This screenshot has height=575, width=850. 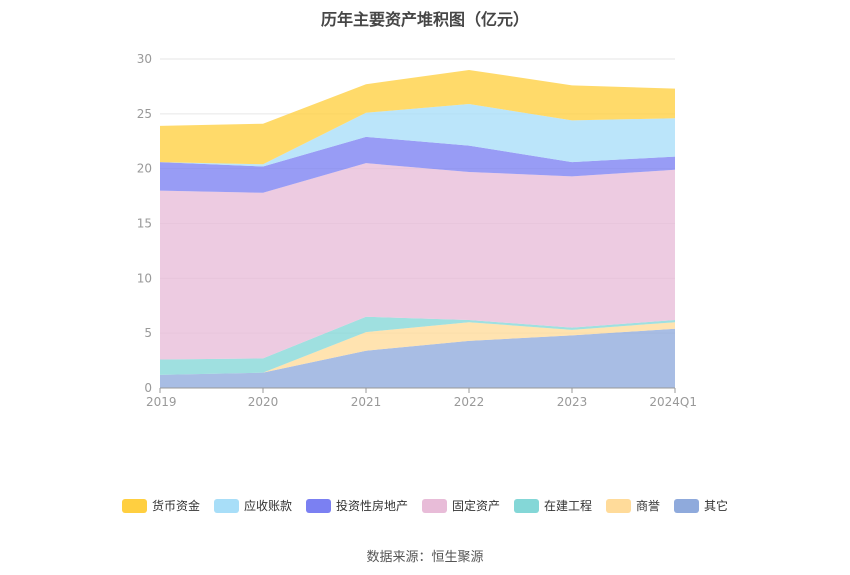 What do you see at coordinates (144, 224) in the screenshot?
I see `y-tick-label: 15` at bounding box center [144, 224].